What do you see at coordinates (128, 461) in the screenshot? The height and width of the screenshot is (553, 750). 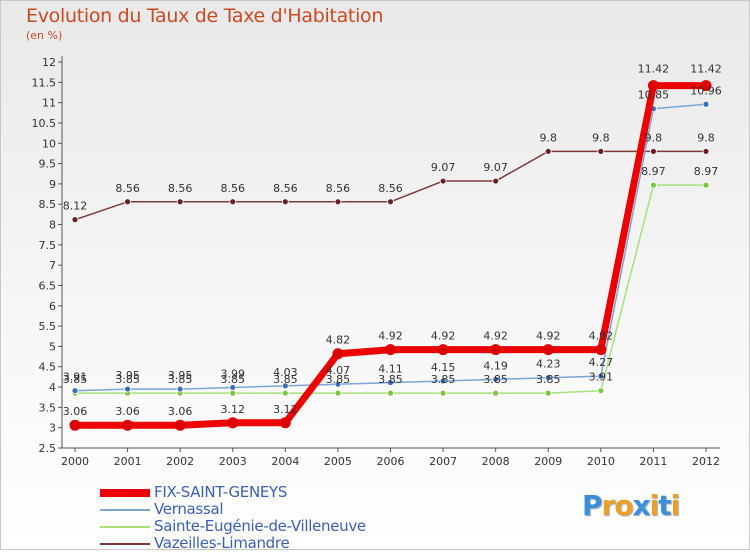 I see `x-tick-label: 2001` at bounding box center [128, 461].